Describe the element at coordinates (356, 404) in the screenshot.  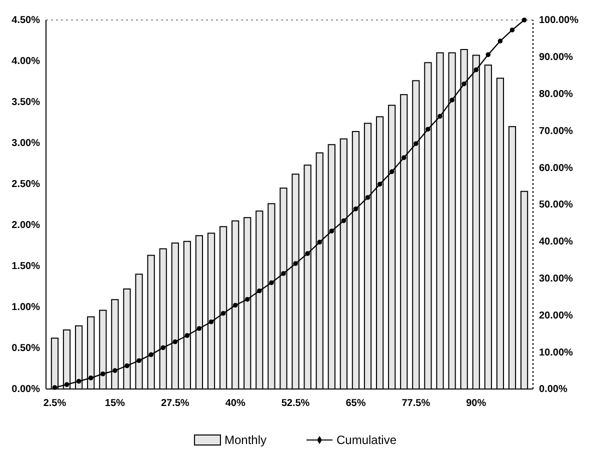
I see `x-tick-label: 65%` at that location.